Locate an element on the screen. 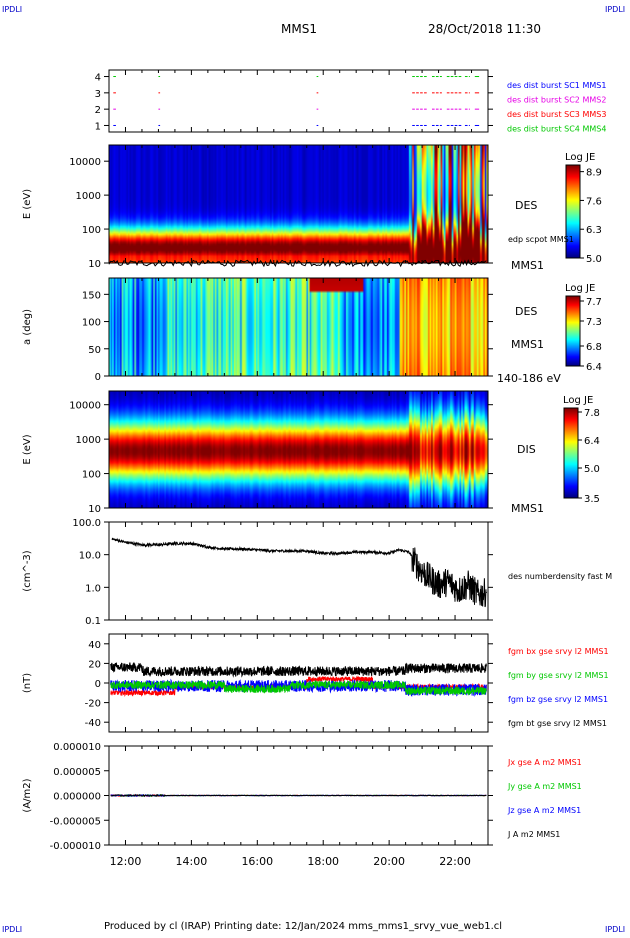  scpot-annotation: edp scpot MMS1 is located at coordinates (541, 239).